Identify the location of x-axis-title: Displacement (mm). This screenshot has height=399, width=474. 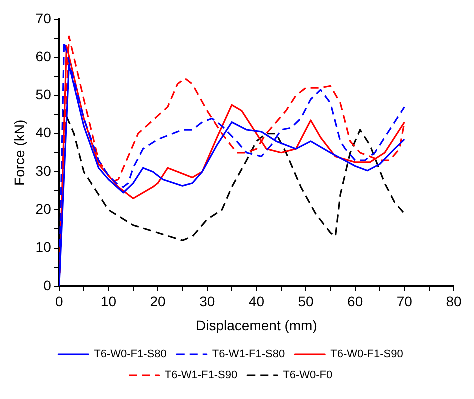
(257, 325).